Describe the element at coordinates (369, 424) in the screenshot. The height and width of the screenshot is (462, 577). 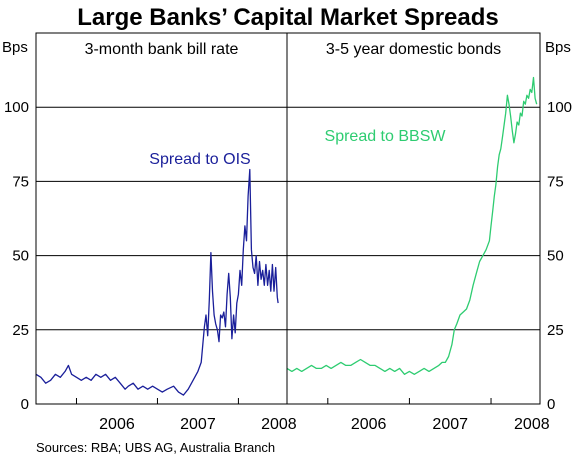
I see `x-tick-label-2-2006: 2006` at that location.